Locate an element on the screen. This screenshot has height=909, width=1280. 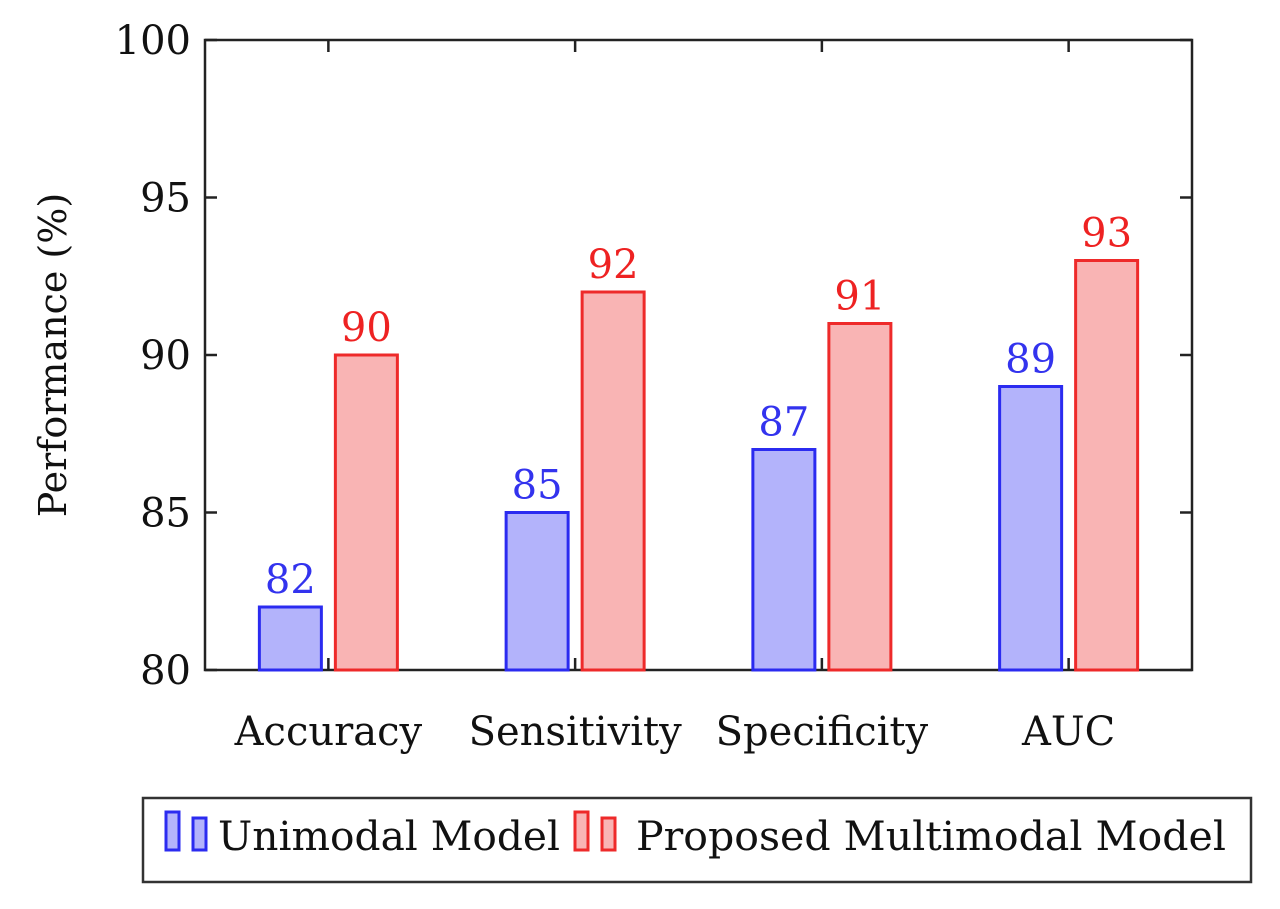
x-category-label: Accuracy is located at coordinates (328, 732).